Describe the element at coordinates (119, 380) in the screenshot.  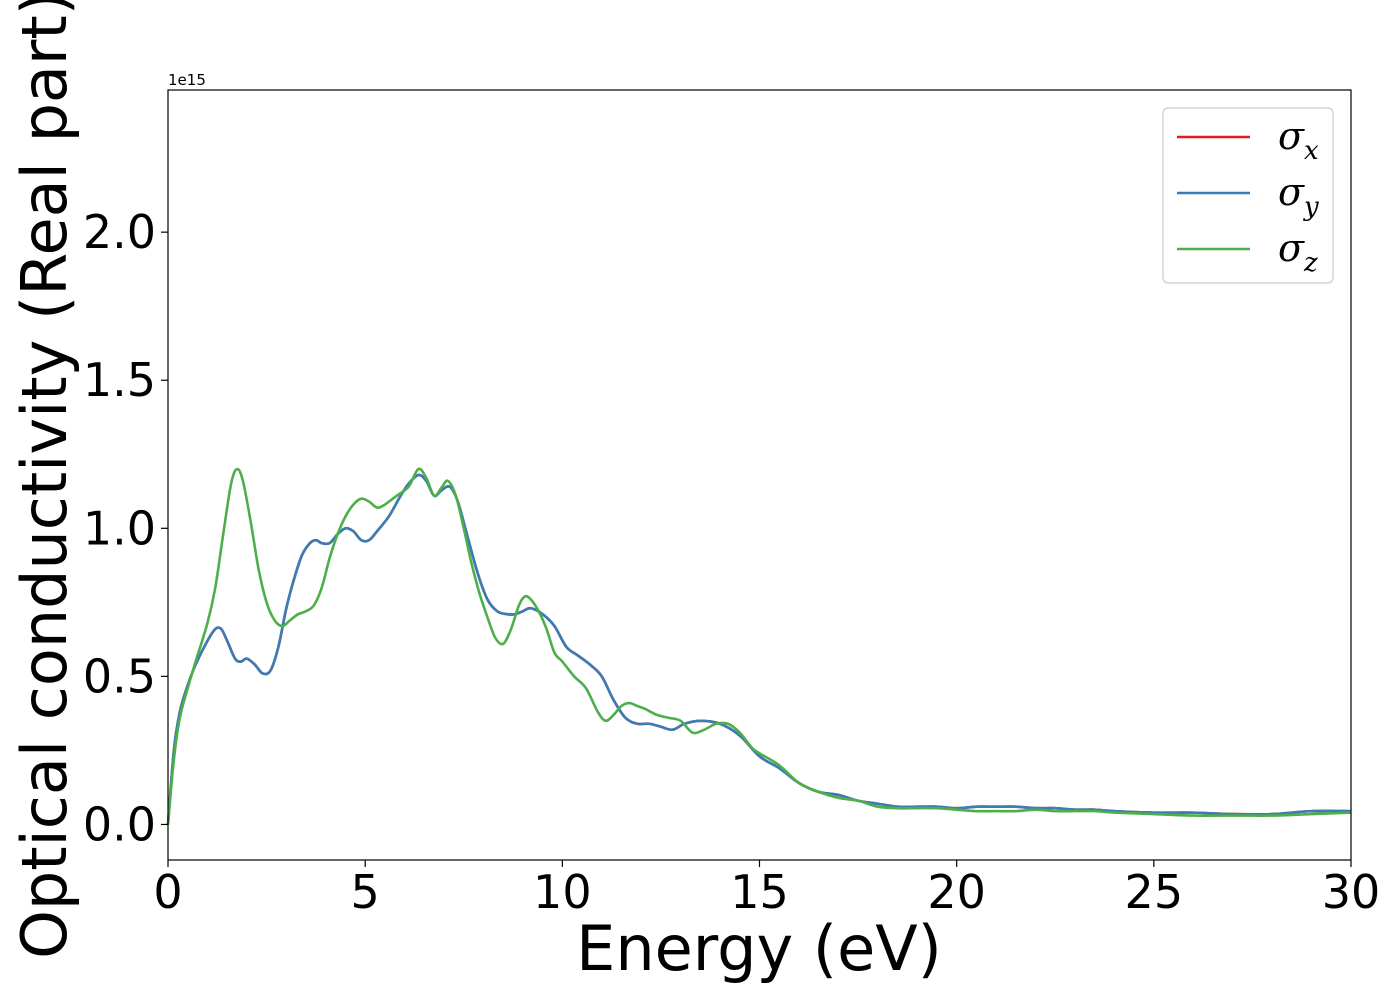
I see `y-tick-label: 1.5` at that location.